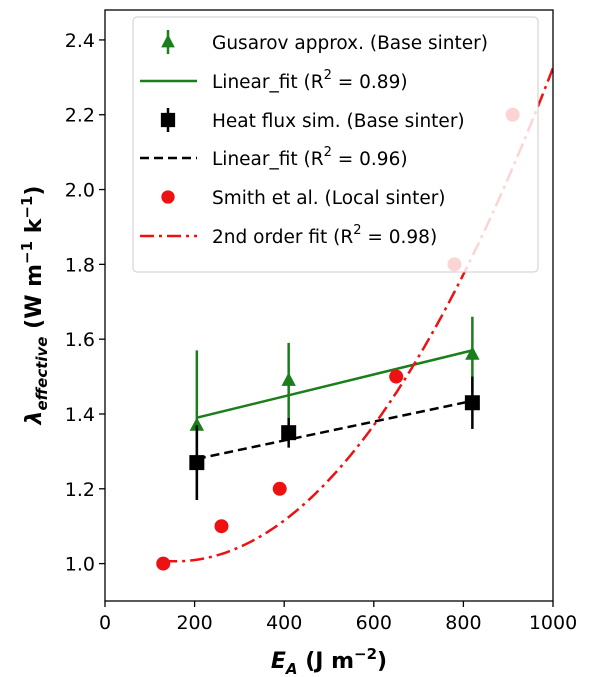 The image size is (592, 677). I want to click on y-tick-label: 1.0, so click(80, 565).